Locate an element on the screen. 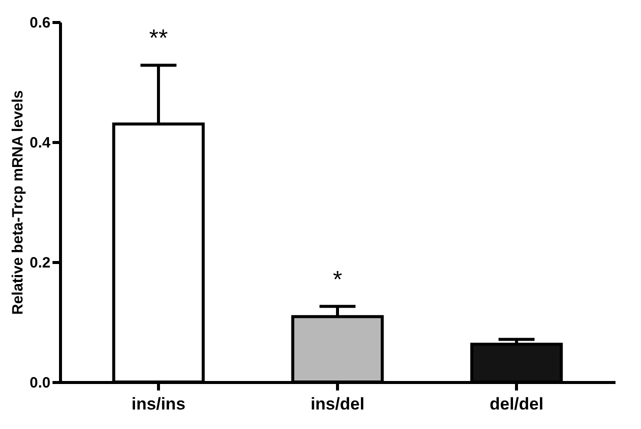 The image size is (641, 429). x-tick-label: ins/ins is located at coordinates (159, 404).